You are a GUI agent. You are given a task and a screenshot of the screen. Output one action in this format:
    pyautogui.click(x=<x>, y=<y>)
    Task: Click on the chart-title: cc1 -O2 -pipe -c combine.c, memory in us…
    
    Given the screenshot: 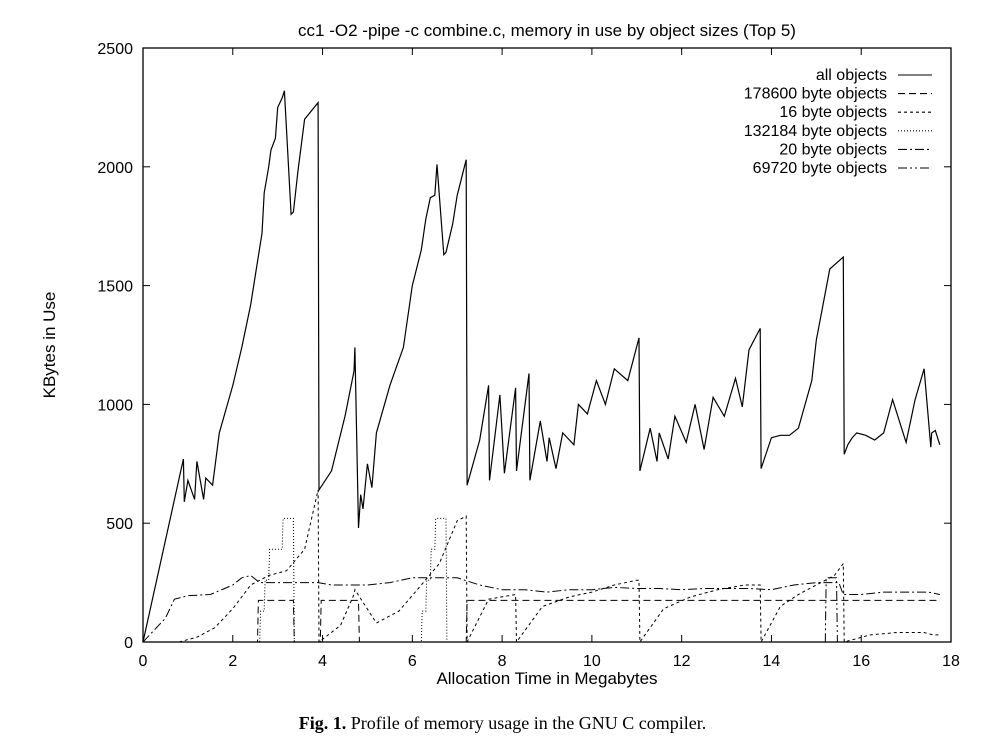 What is the action you would take?
    pyautogui.click(x=547, y=30)
    